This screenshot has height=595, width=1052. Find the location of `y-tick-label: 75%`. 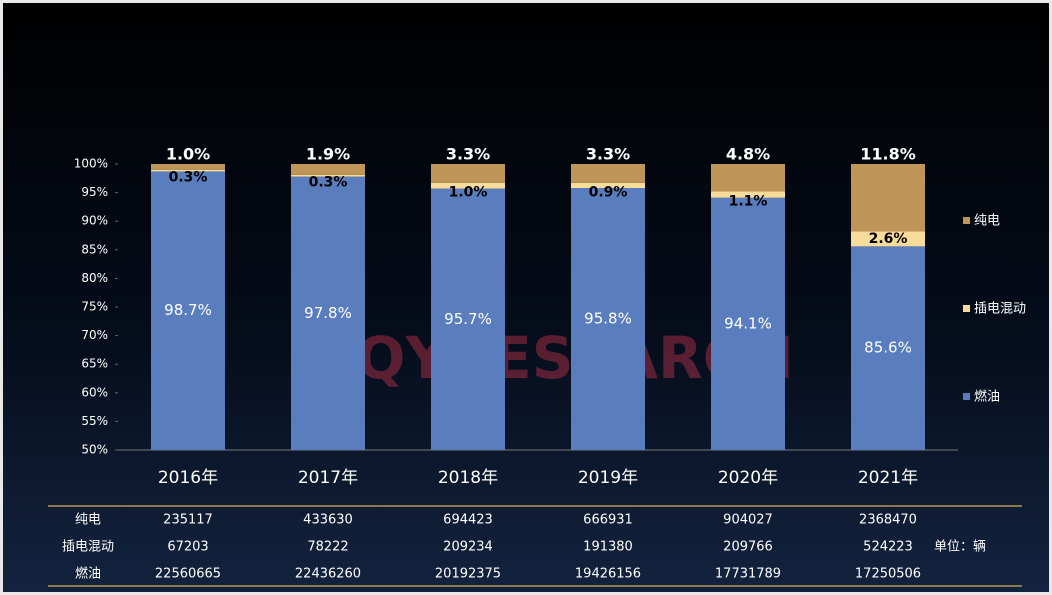

y-tick-label: 75% is located at coordinates (94, 307).